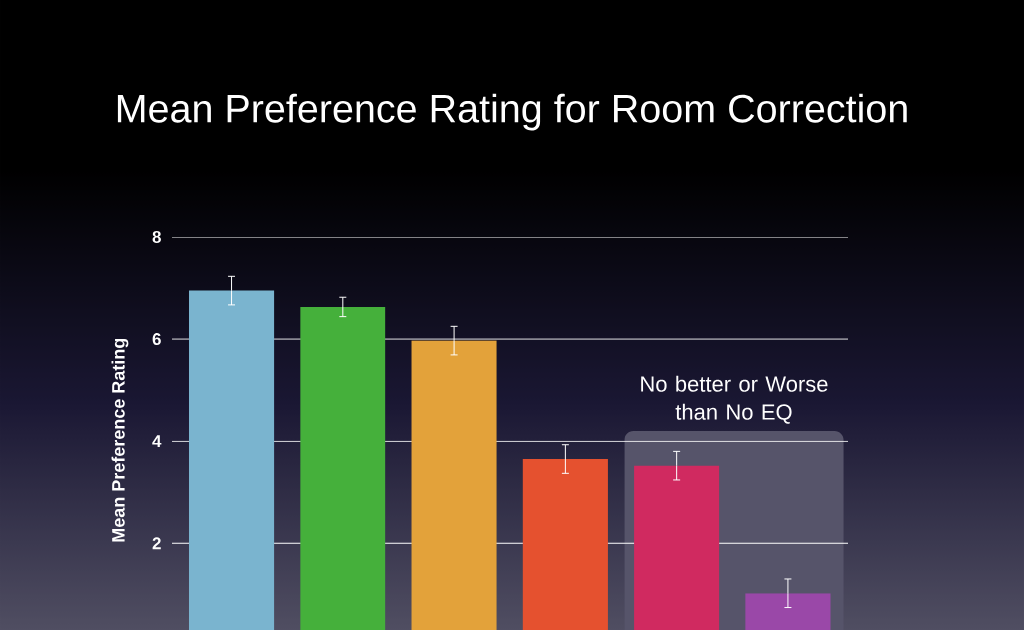 Image resolution: width=1024 pixels, height=630 pixels. What do you see at coordinates (120, 440) in the screenshot?
I see `y-axis-title: Mean Preference Rating` at bounding box center [120, 440].